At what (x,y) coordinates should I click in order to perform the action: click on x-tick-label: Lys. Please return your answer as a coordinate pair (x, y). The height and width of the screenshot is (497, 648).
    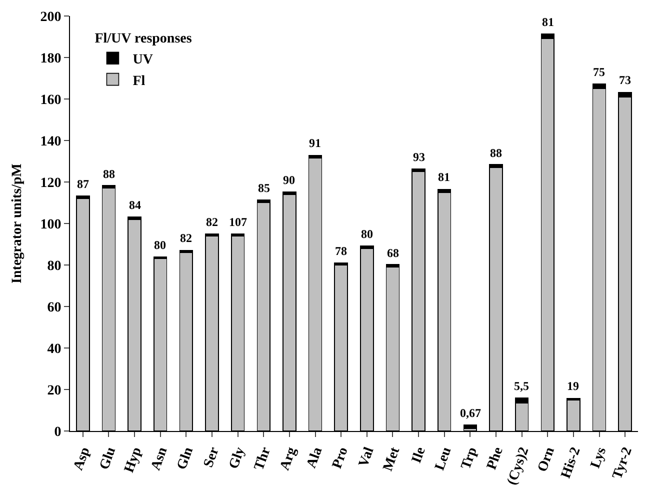
    Looking at the image, I should click on (599, 457).